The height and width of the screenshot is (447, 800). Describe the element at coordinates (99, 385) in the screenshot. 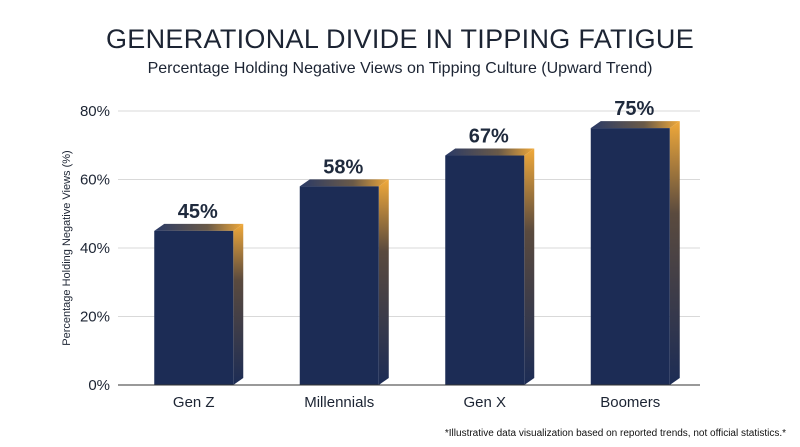

I see `y-tick-label: 0%` at that location.